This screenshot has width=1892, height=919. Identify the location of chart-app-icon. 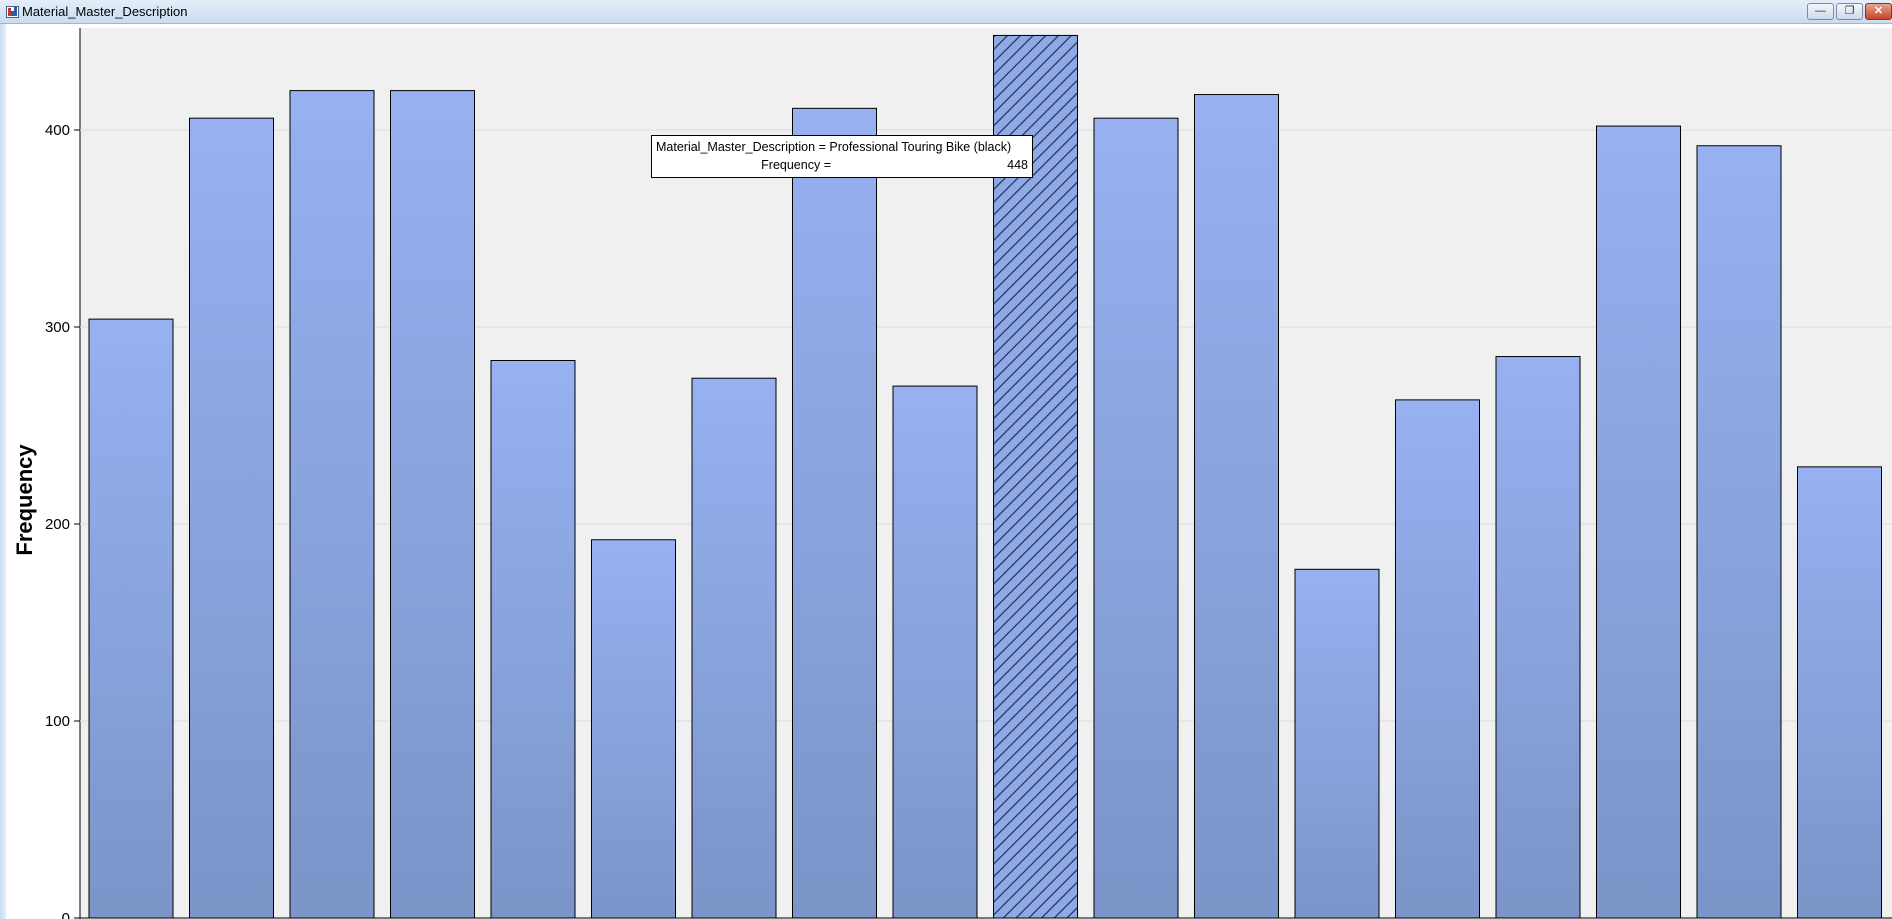
(12, 12).